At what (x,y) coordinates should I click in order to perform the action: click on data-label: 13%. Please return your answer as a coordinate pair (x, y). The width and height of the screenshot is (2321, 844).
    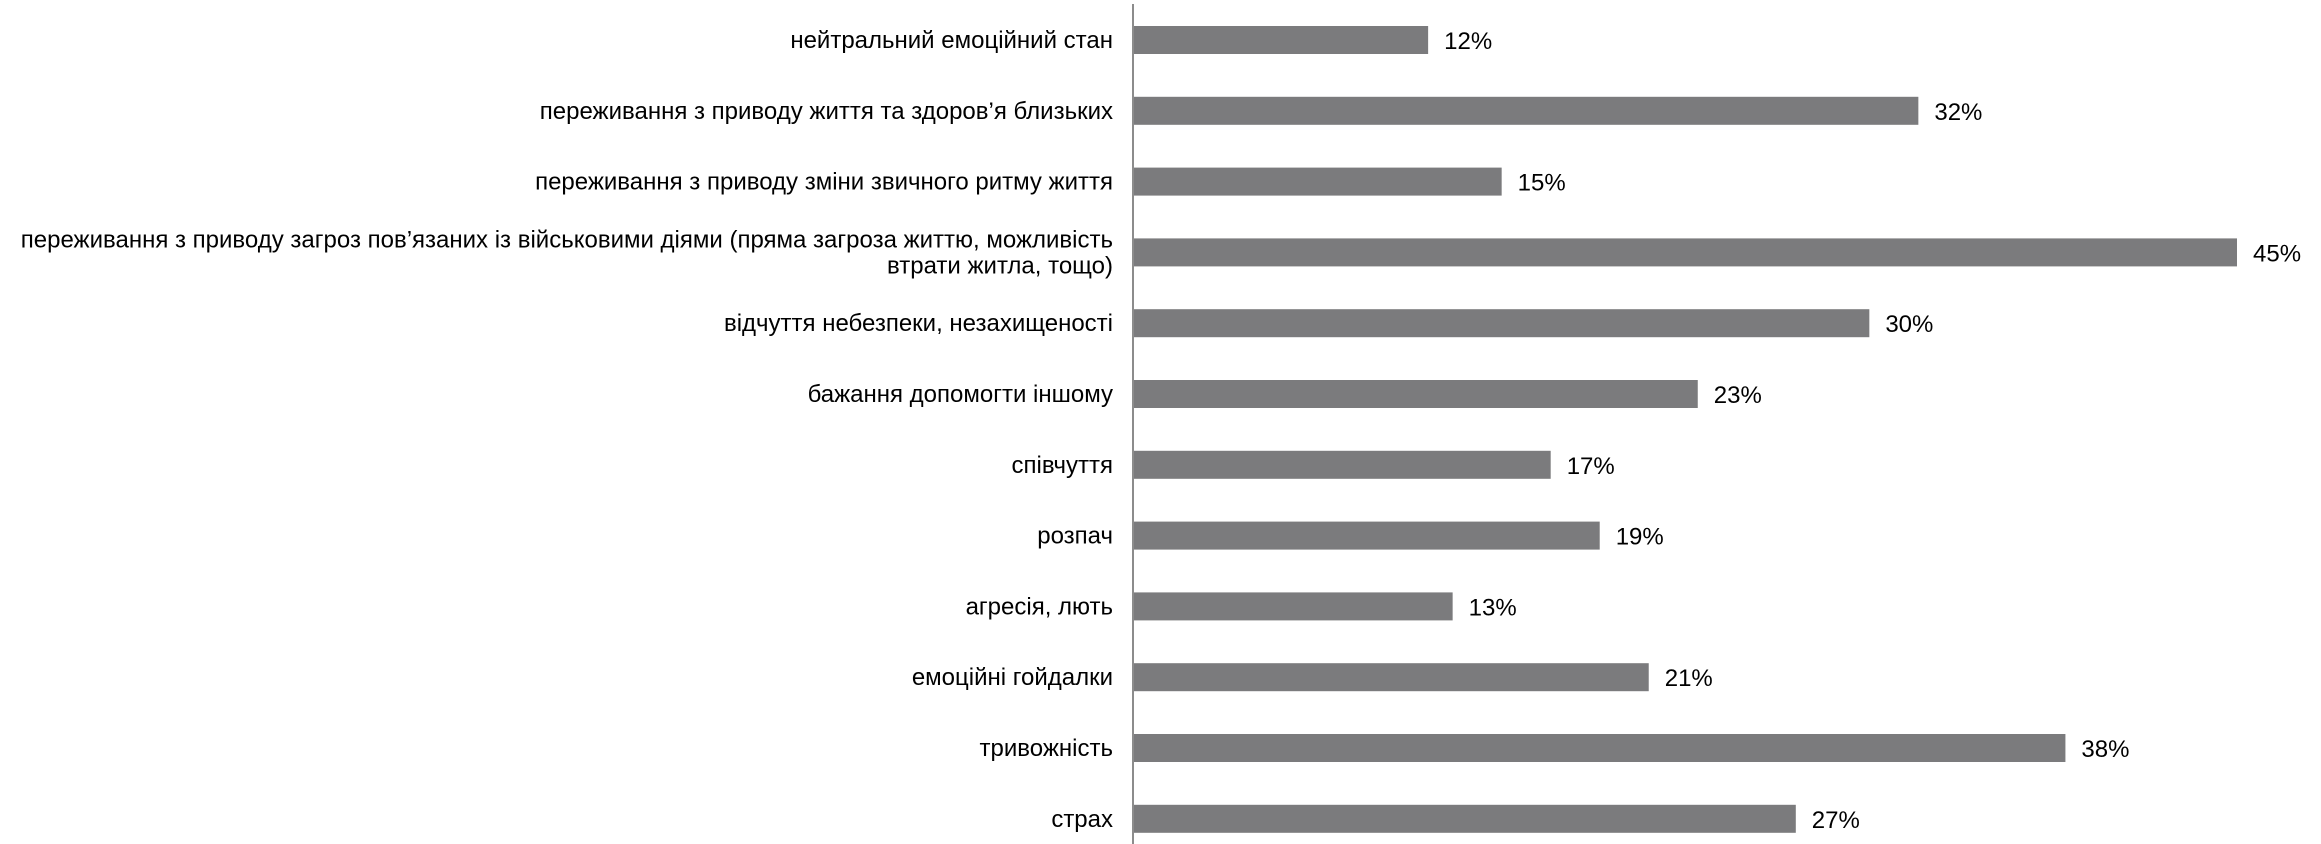
    Looking at the image, I should click on (1493, 607).